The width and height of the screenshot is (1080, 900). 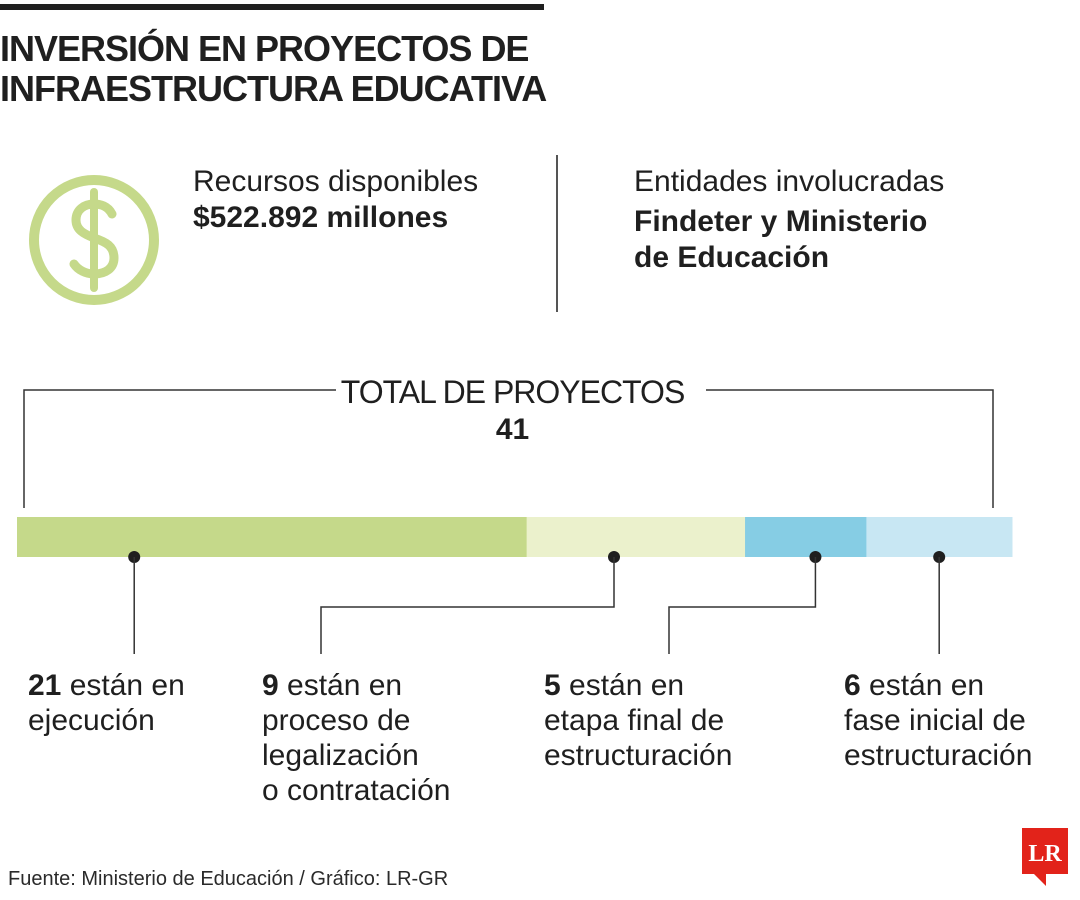 I want to click on total-label: TOTAL DE PROYECTOS, so click(x=513, y=392).